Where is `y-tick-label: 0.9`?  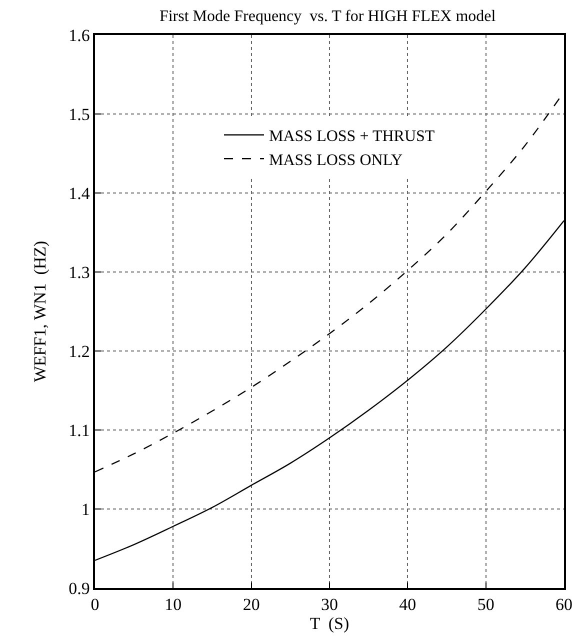 y-tick-label: 0.9 is located at coordinates (79, 588).